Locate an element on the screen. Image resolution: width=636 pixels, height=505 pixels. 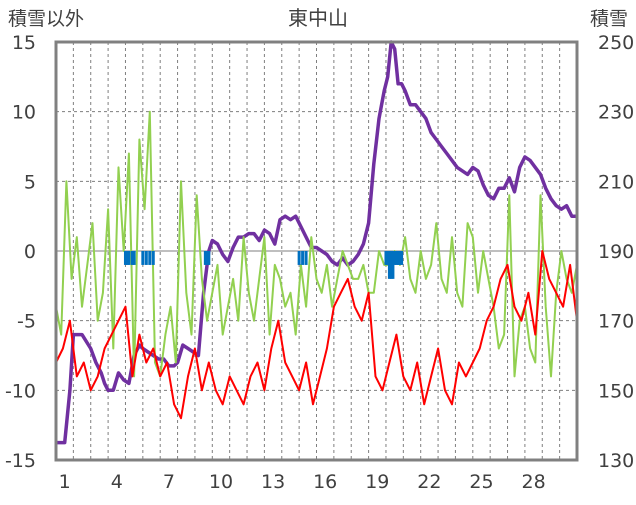
right-tick-label: 210 is located at coordinates (616, 182).